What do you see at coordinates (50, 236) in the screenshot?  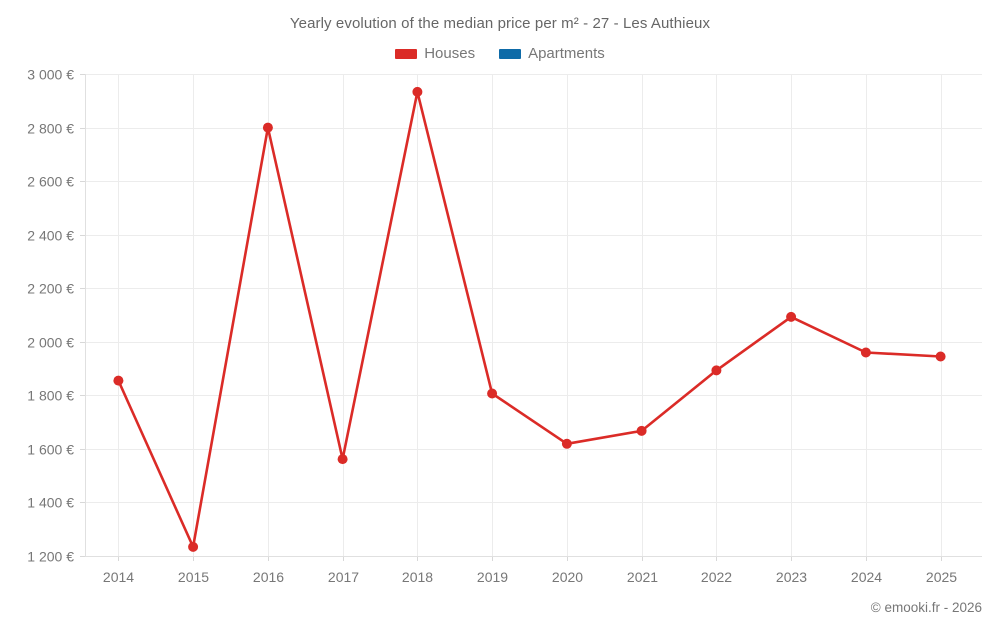 I see `y-axis-tick-label: 2 400 €` at bounding box center [50, 236].